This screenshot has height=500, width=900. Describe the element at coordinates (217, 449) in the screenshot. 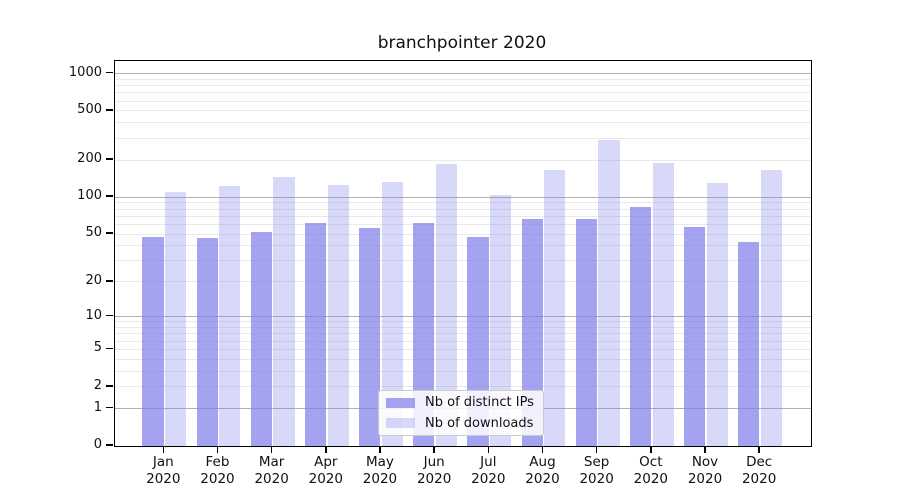

I see `x-tick-mark-feb` at that location.